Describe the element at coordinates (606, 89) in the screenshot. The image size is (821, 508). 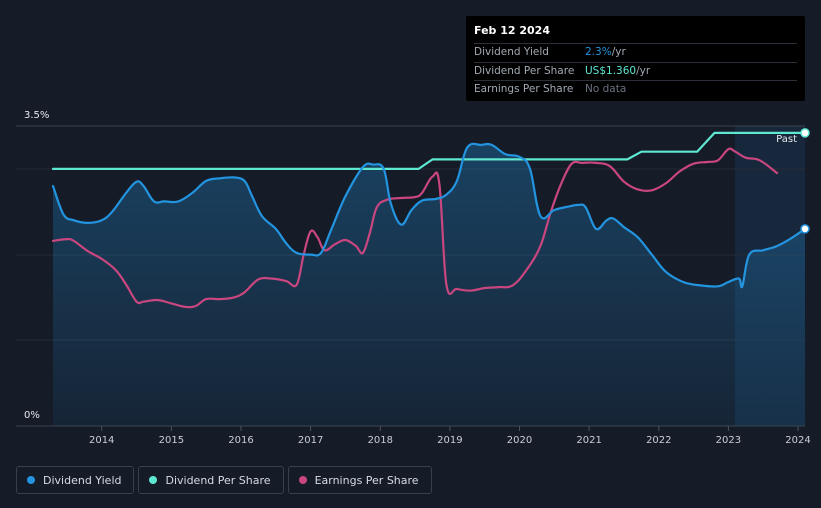
I see `tooltip-value: No data` at that location.